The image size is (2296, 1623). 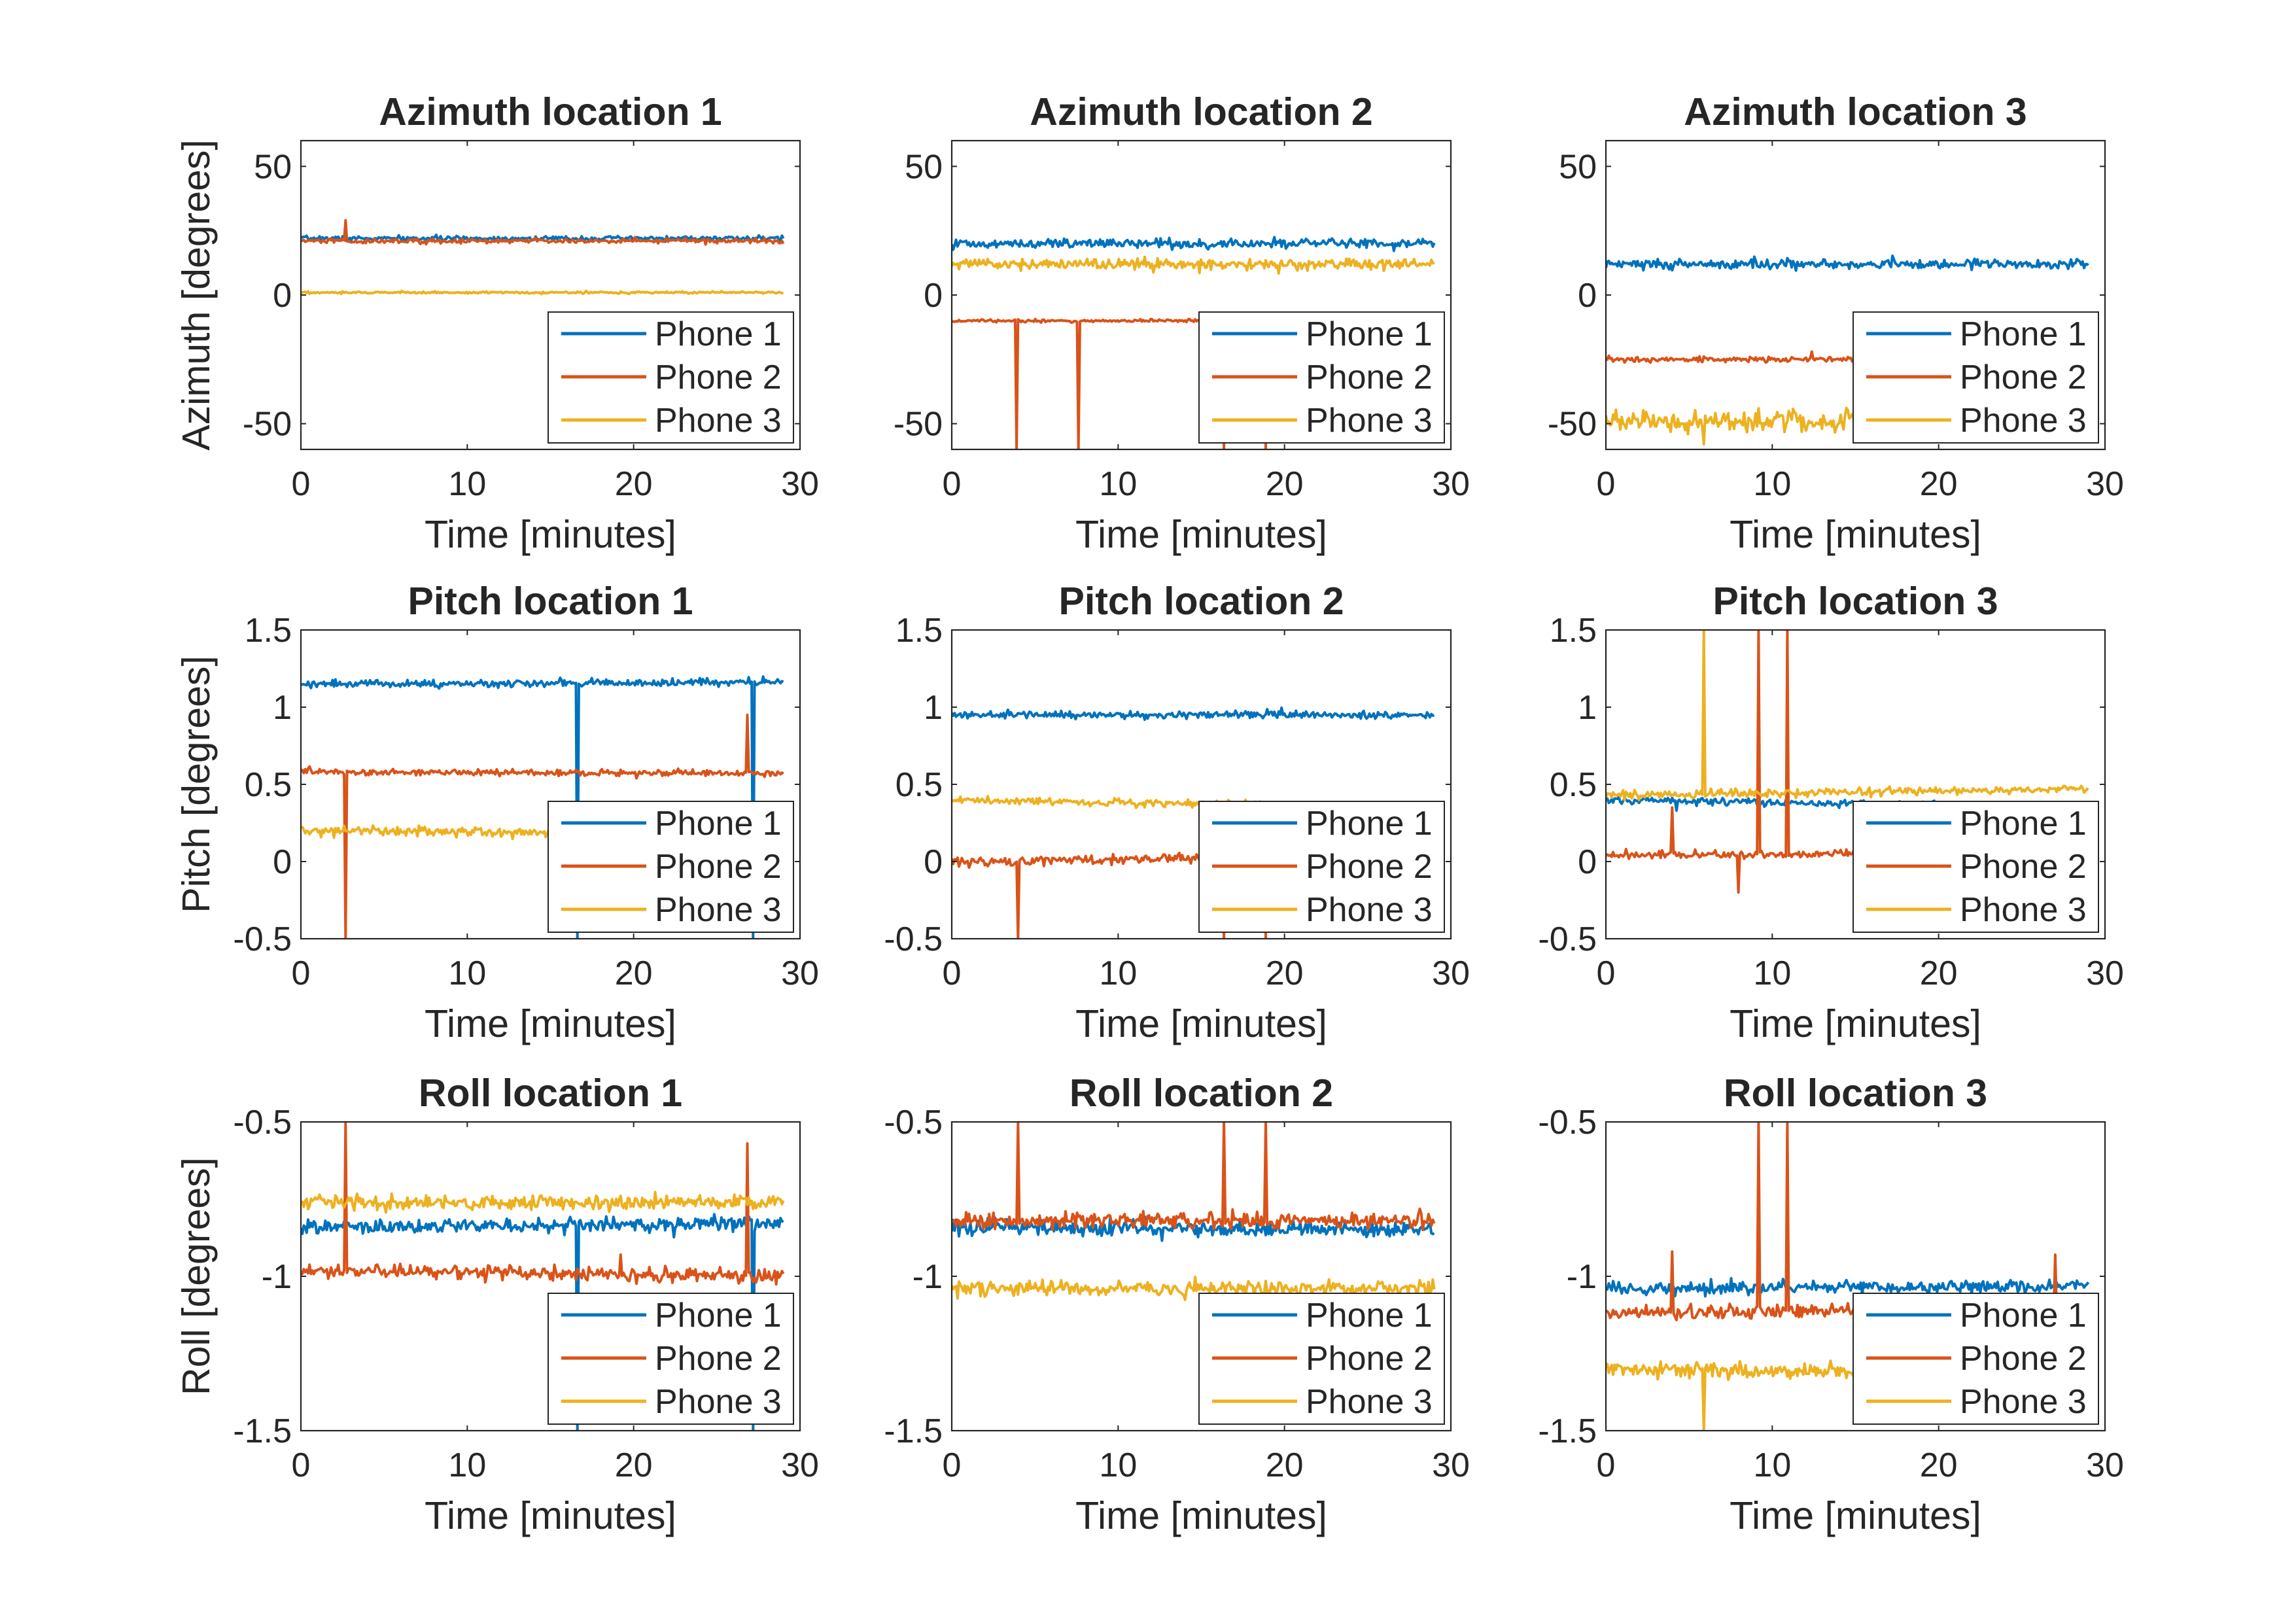 I want to click on y-tick-label: -1, so click(x=277, y=1277).